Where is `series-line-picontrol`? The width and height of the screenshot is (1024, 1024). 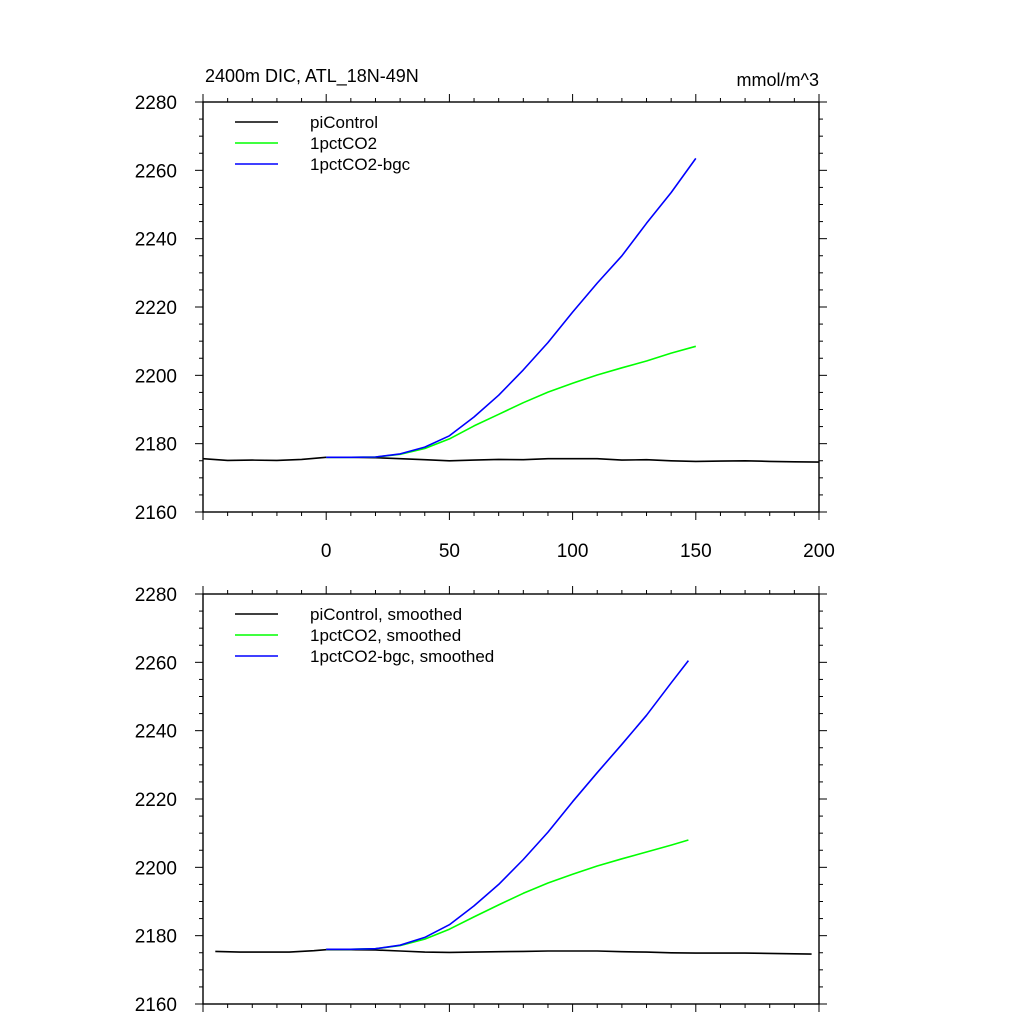 series-line-picontrol is located at coordinates (511, 459).